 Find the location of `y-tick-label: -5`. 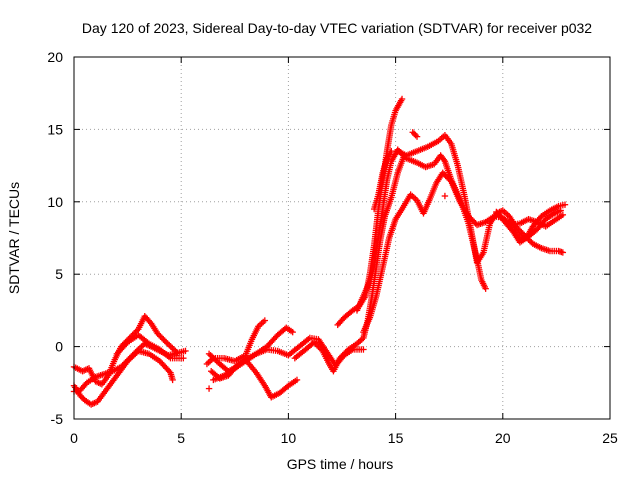

y-tick-label: -5 is located at coordinates (57, 419).